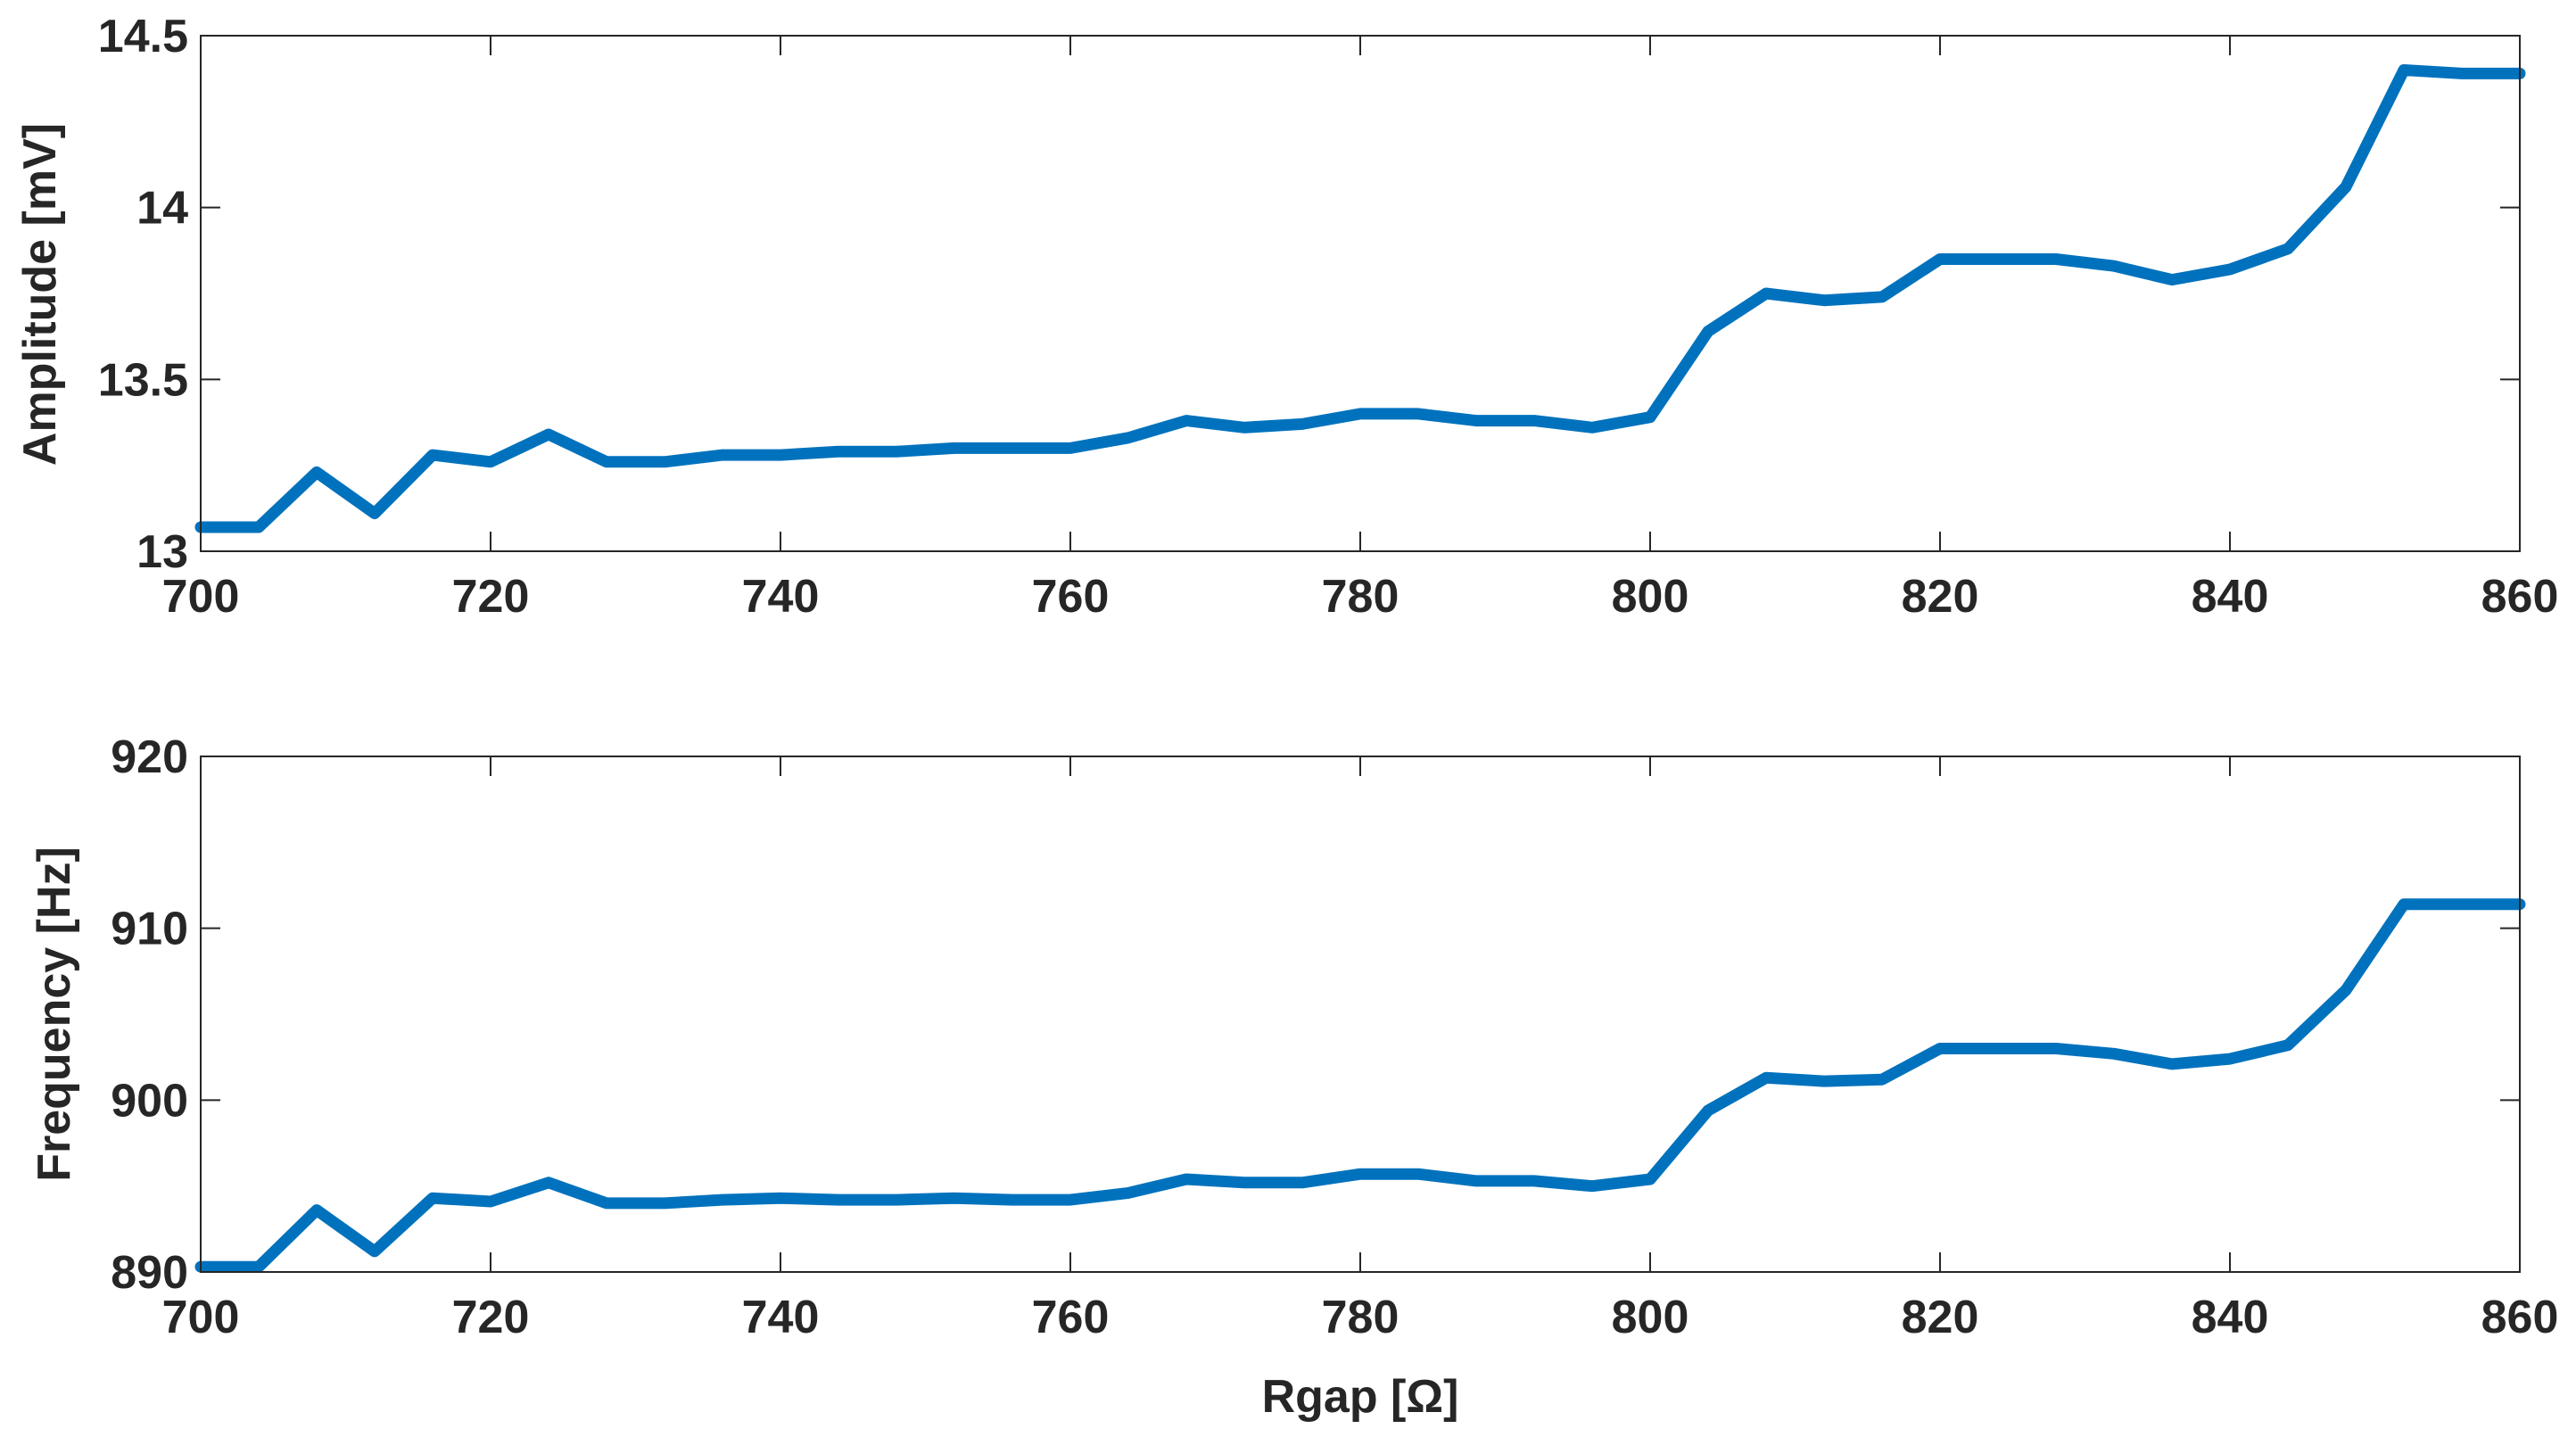 The image size is (2576, 1437). I want to click on frequency-y-tick-label: 920, so click(149, 757).